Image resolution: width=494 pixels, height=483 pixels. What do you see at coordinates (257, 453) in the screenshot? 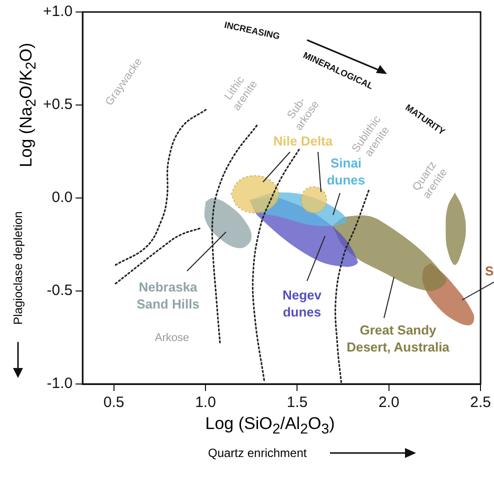
I see `text: Quartz enrichment` at bounding box center [257, 453].